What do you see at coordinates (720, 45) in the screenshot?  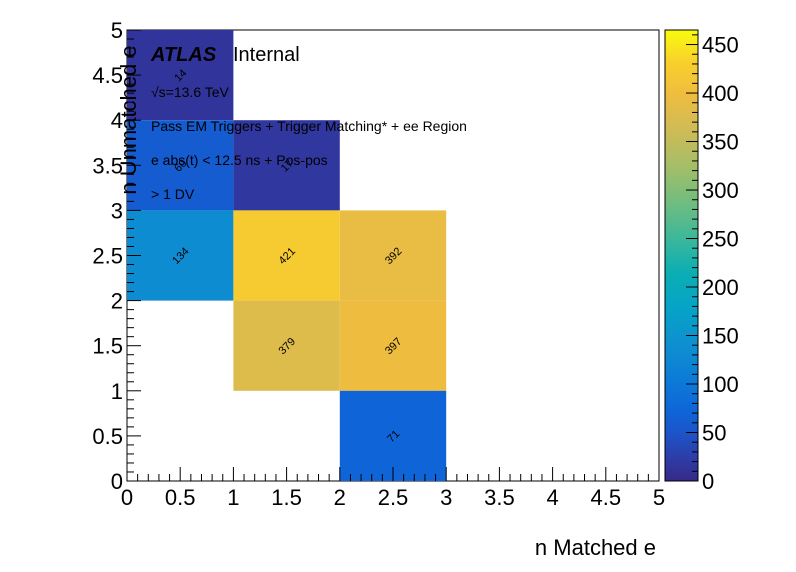 I see `colorbar-tick-label: 450` at bounding box center [720, 45].